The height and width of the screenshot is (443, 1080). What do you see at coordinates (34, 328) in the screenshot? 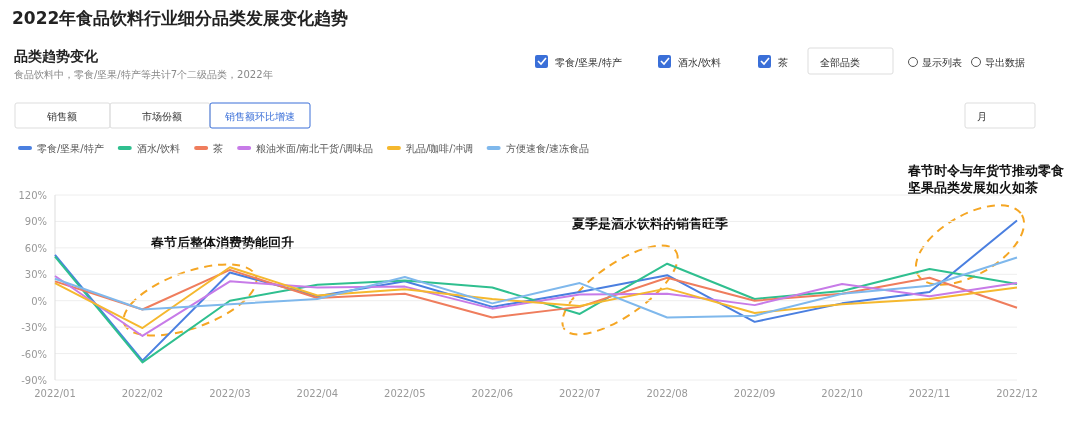
I see `y-tick-label: -30%` at bounding box center [34, 328].